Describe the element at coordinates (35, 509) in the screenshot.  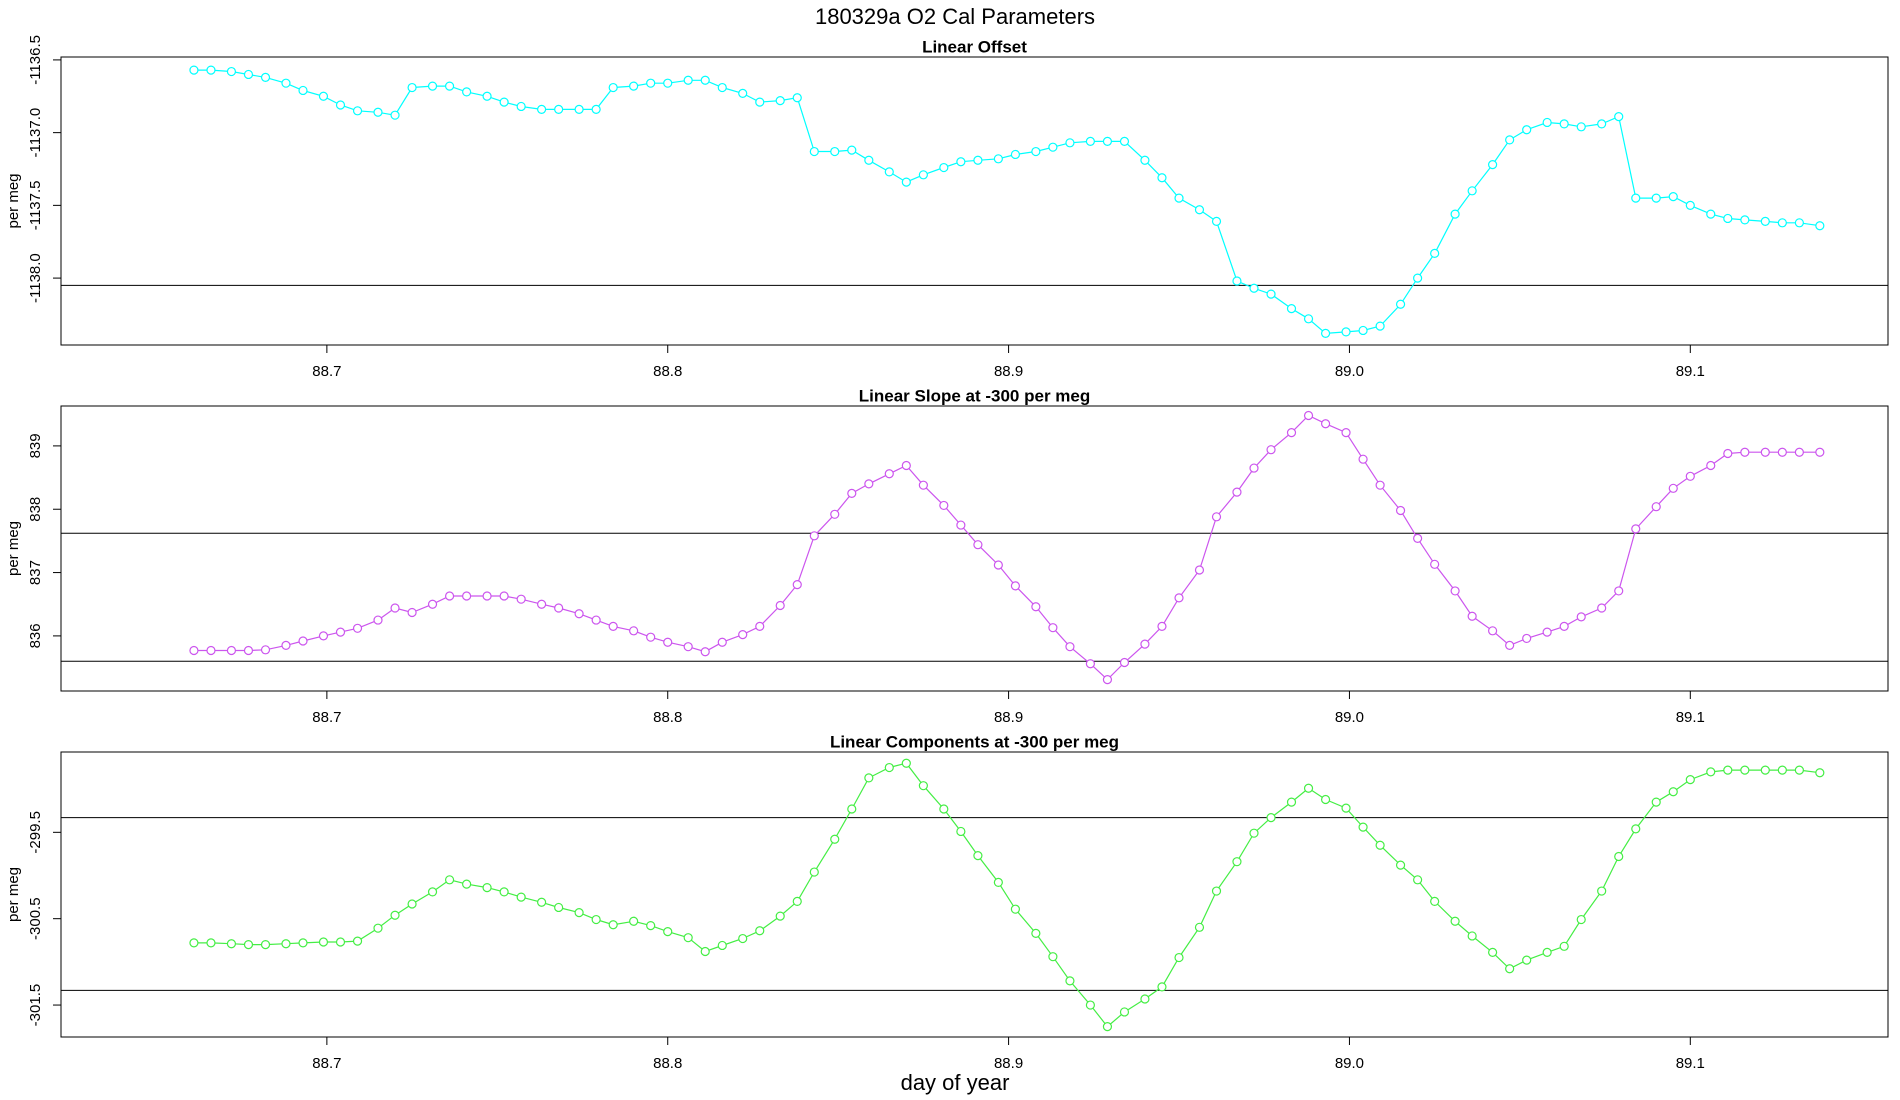
I see `y-tick-label: 838` at that location.